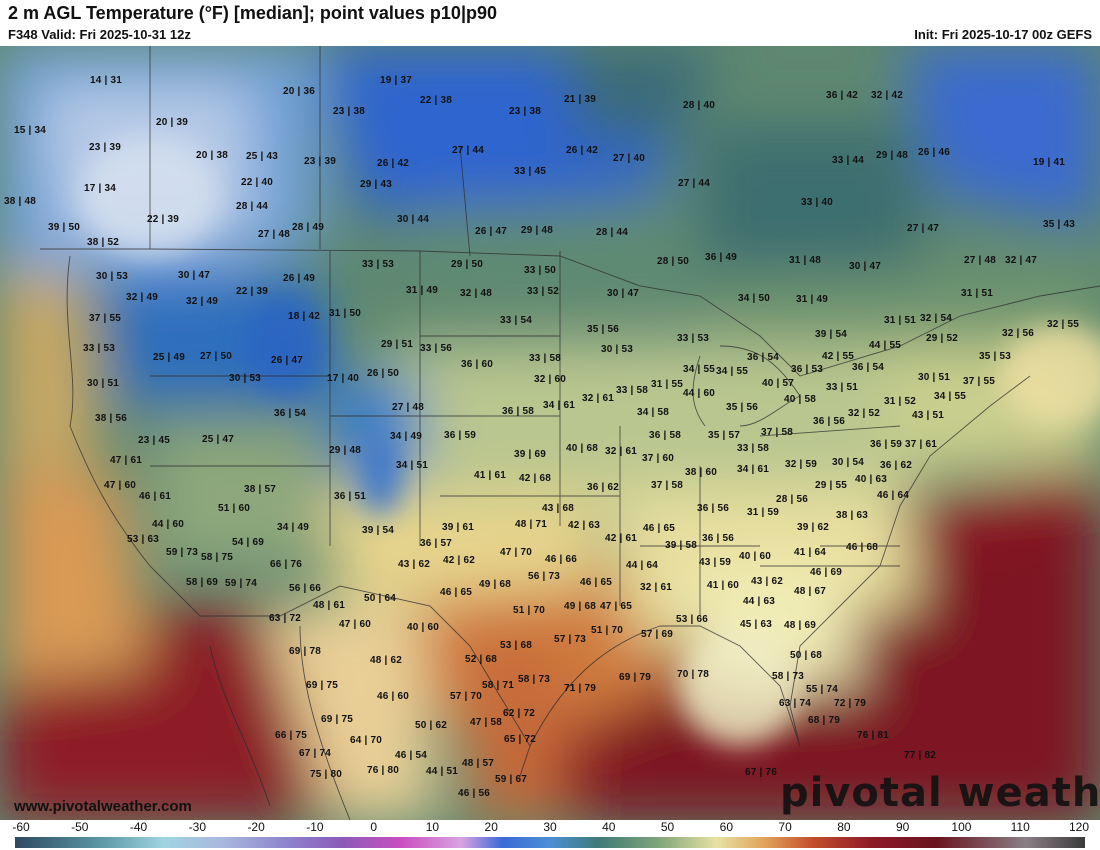 The height and width of the screenshot is (850, 1100). Describe the element at coordinates (530, 171) in the screenshot. I see `point-value-label: 33 | 45` at that location.